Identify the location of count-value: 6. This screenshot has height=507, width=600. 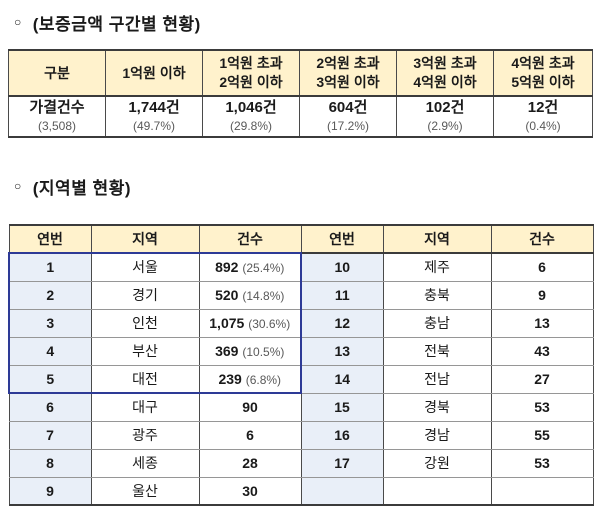
(542, 267).